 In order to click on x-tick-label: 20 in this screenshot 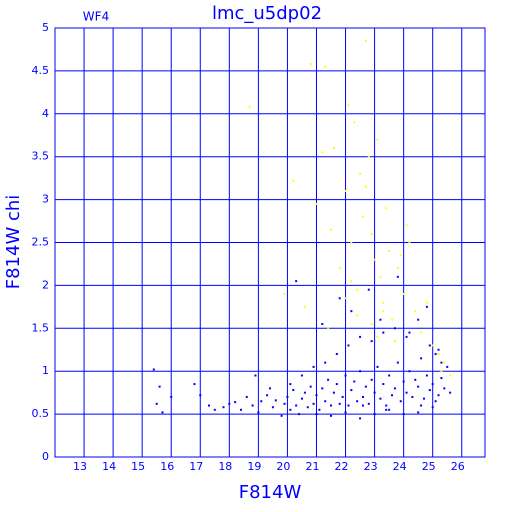, I will do `click(283, 466)`.